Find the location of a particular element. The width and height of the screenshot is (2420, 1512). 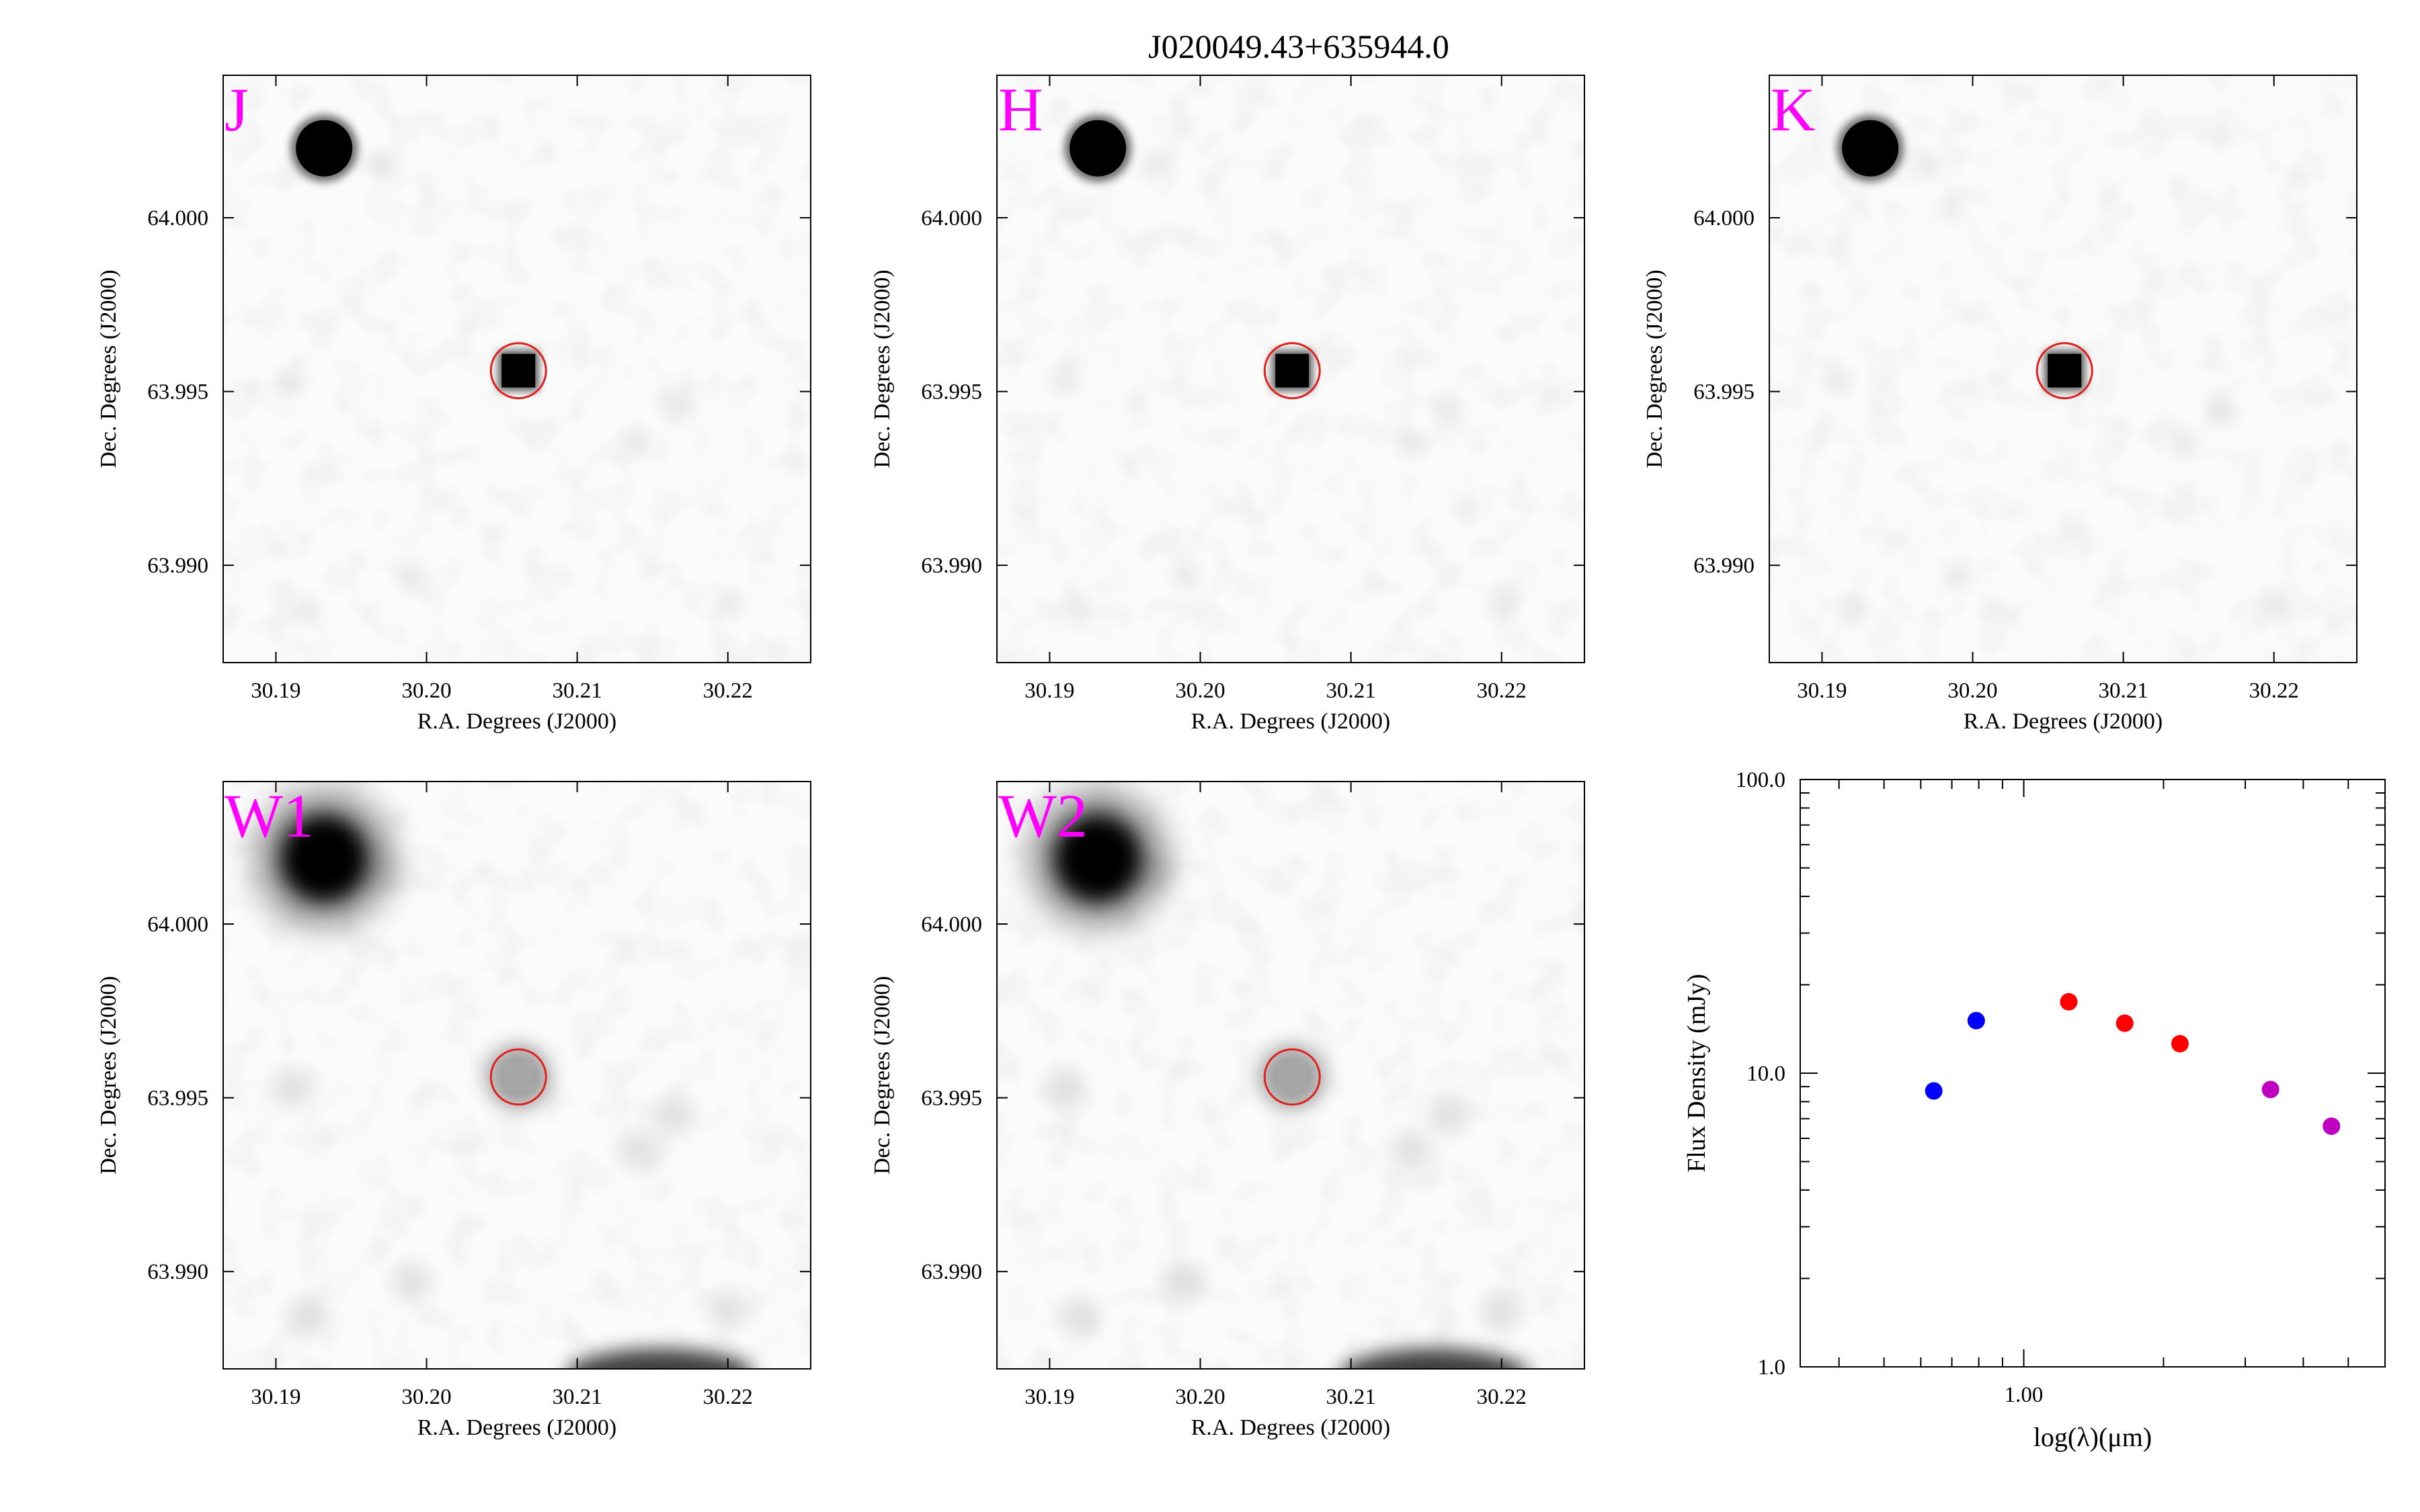

sed-y-tick-label: 10.0 is located at coordinates (1765, 1074).